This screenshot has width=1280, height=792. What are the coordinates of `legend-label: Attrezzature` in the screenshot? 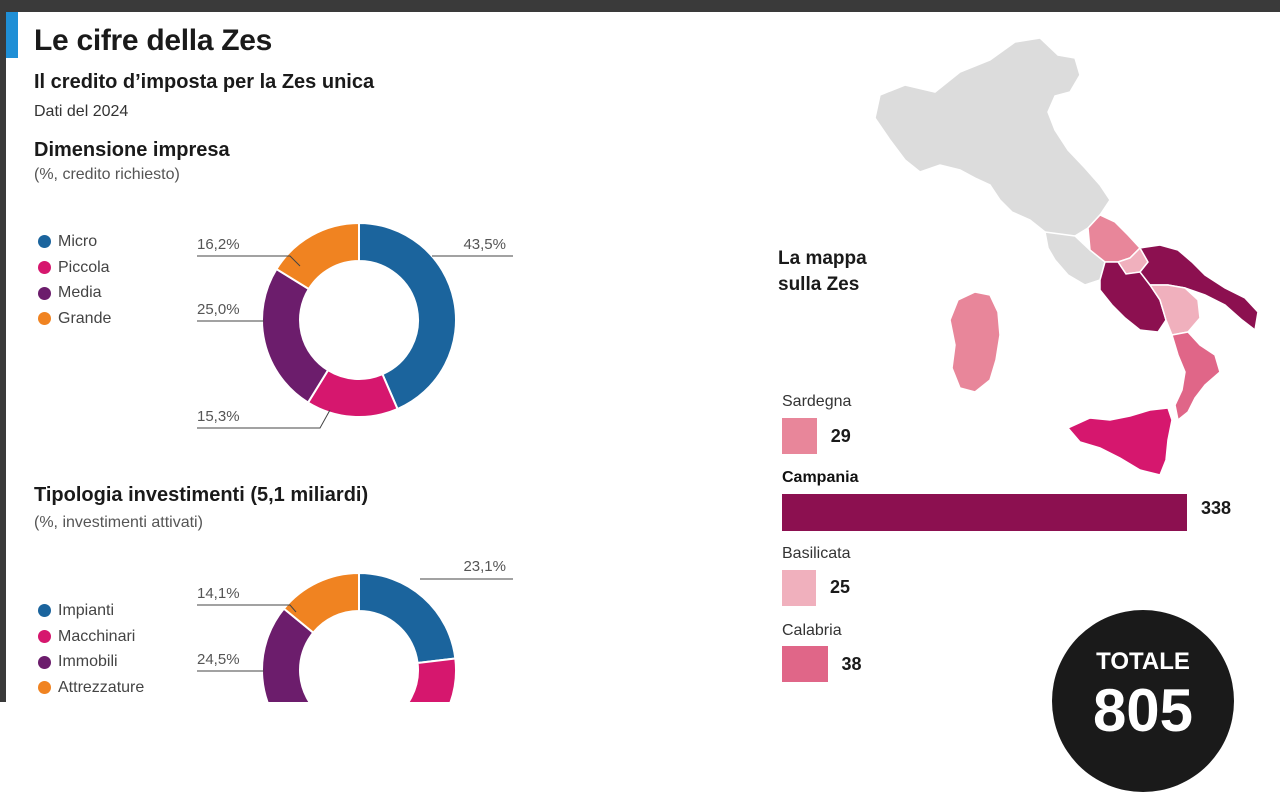 It's located at (101, 687).